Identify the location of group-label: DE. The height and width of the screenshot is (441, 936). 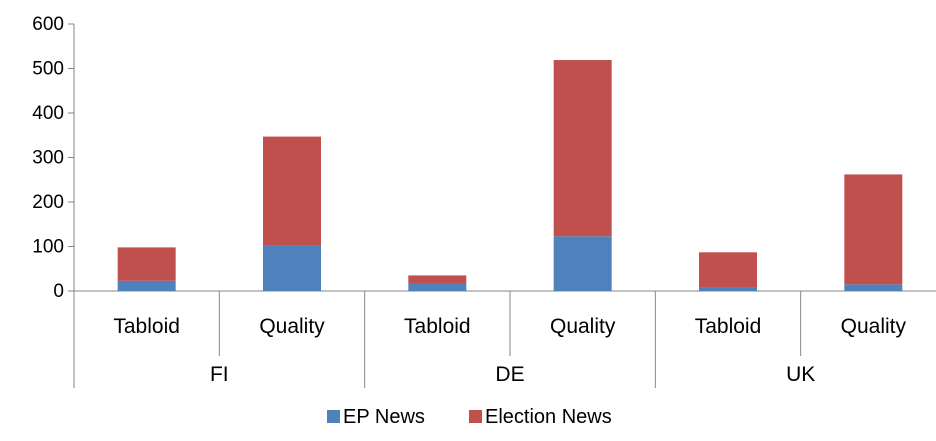
(509, 374).